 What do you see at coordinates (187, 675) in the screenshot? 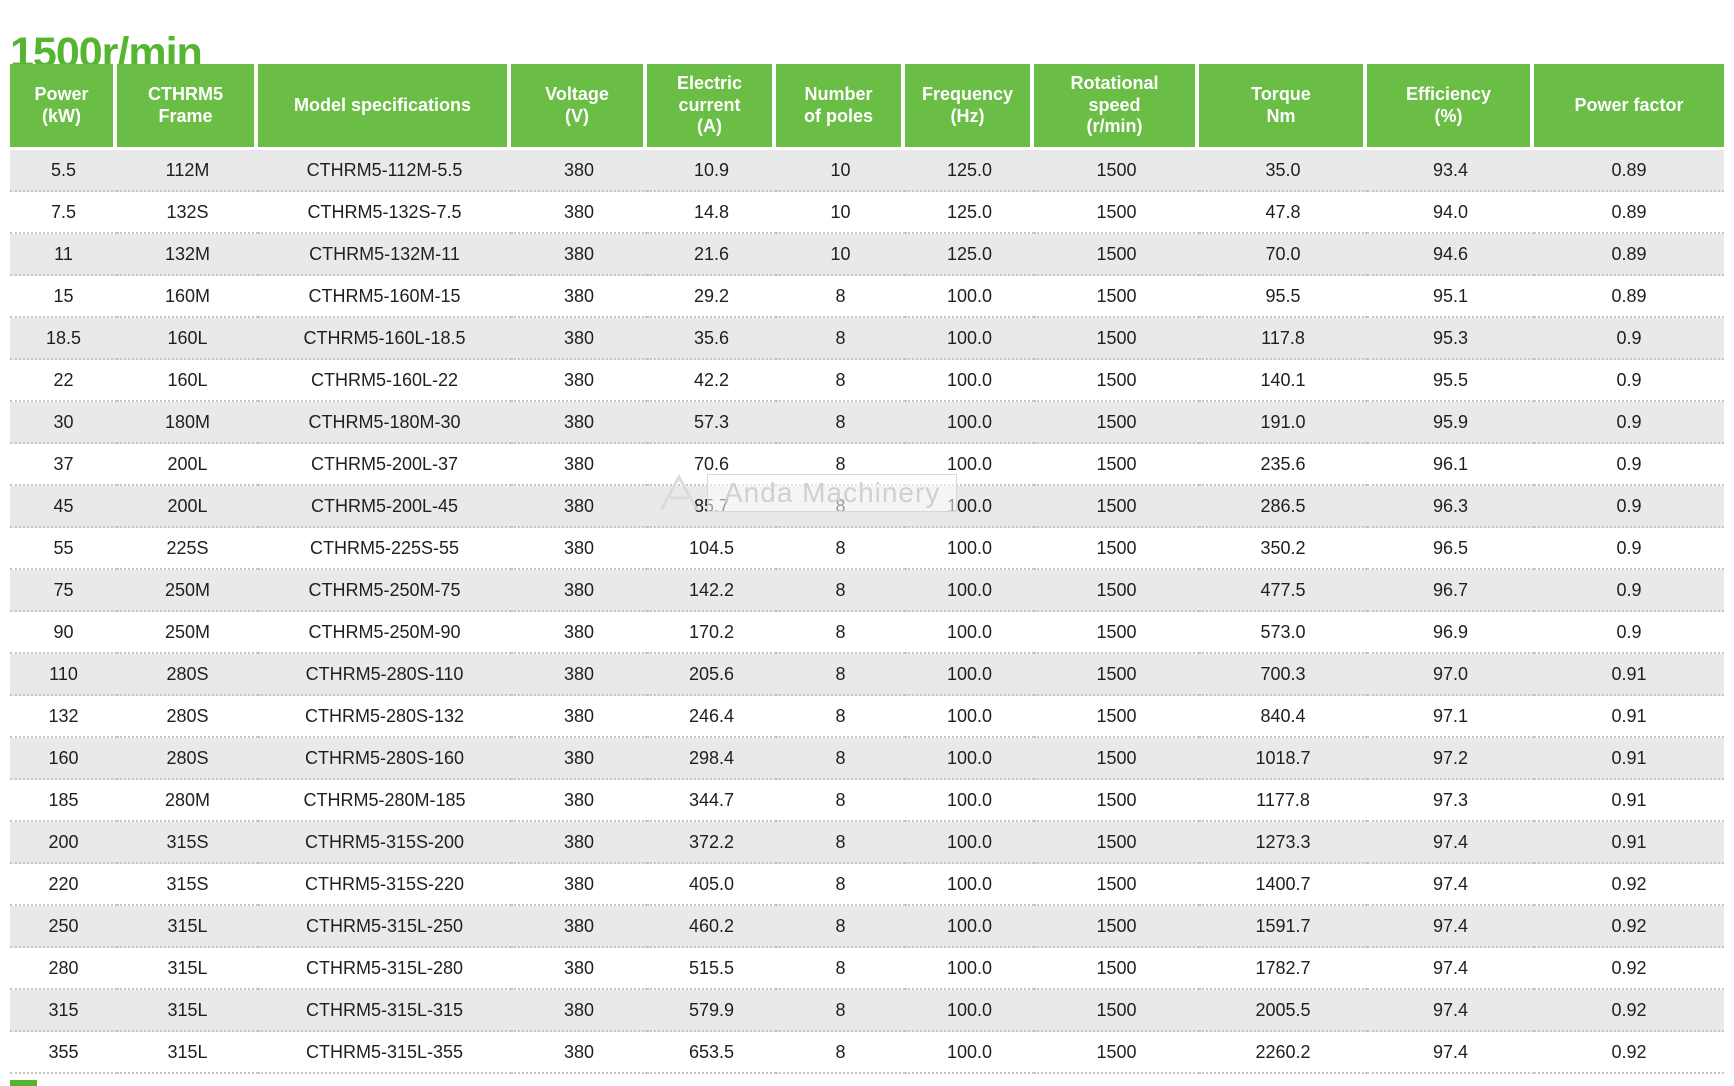
I see `table-cell-frame: 280S` at bounding box center [187, 675].